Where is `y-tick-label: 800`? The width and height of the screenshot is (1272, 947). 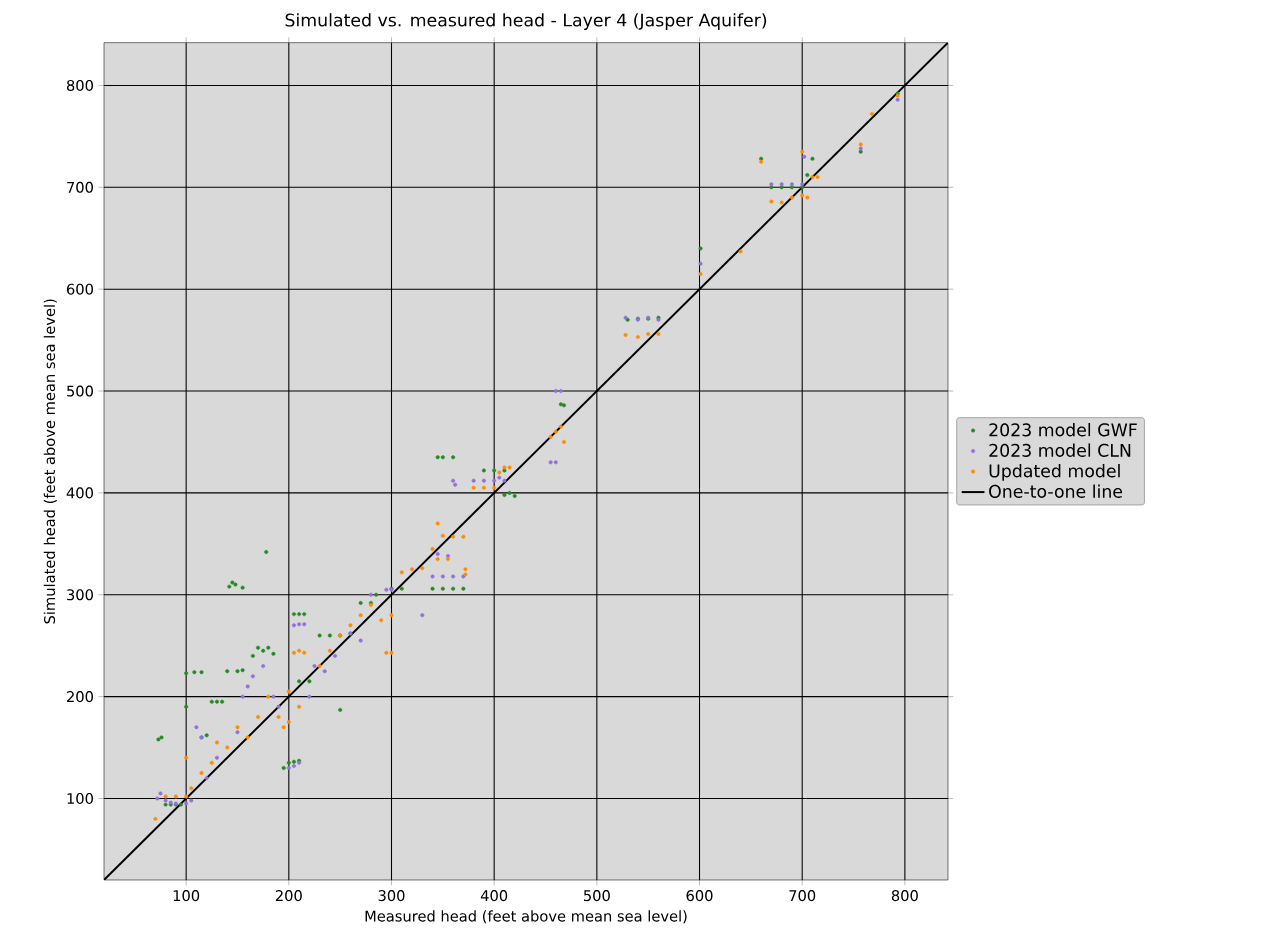 y-tick-label: 800 is located at coordinates (79, 86).